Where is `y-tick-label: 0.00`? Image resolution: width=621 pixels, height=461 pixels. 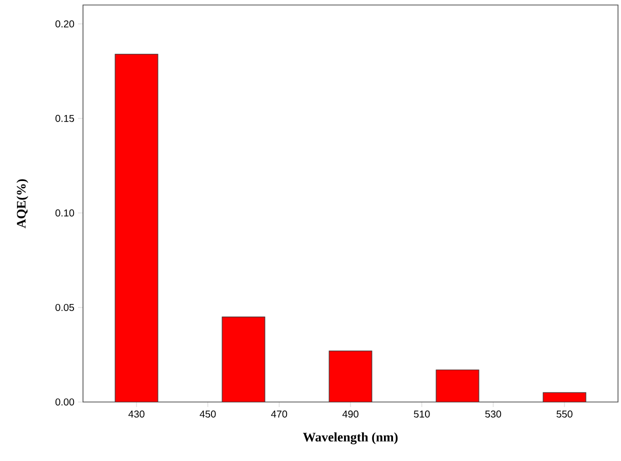
y-tick-label: 0.00 is located at coordinates (64, 402).